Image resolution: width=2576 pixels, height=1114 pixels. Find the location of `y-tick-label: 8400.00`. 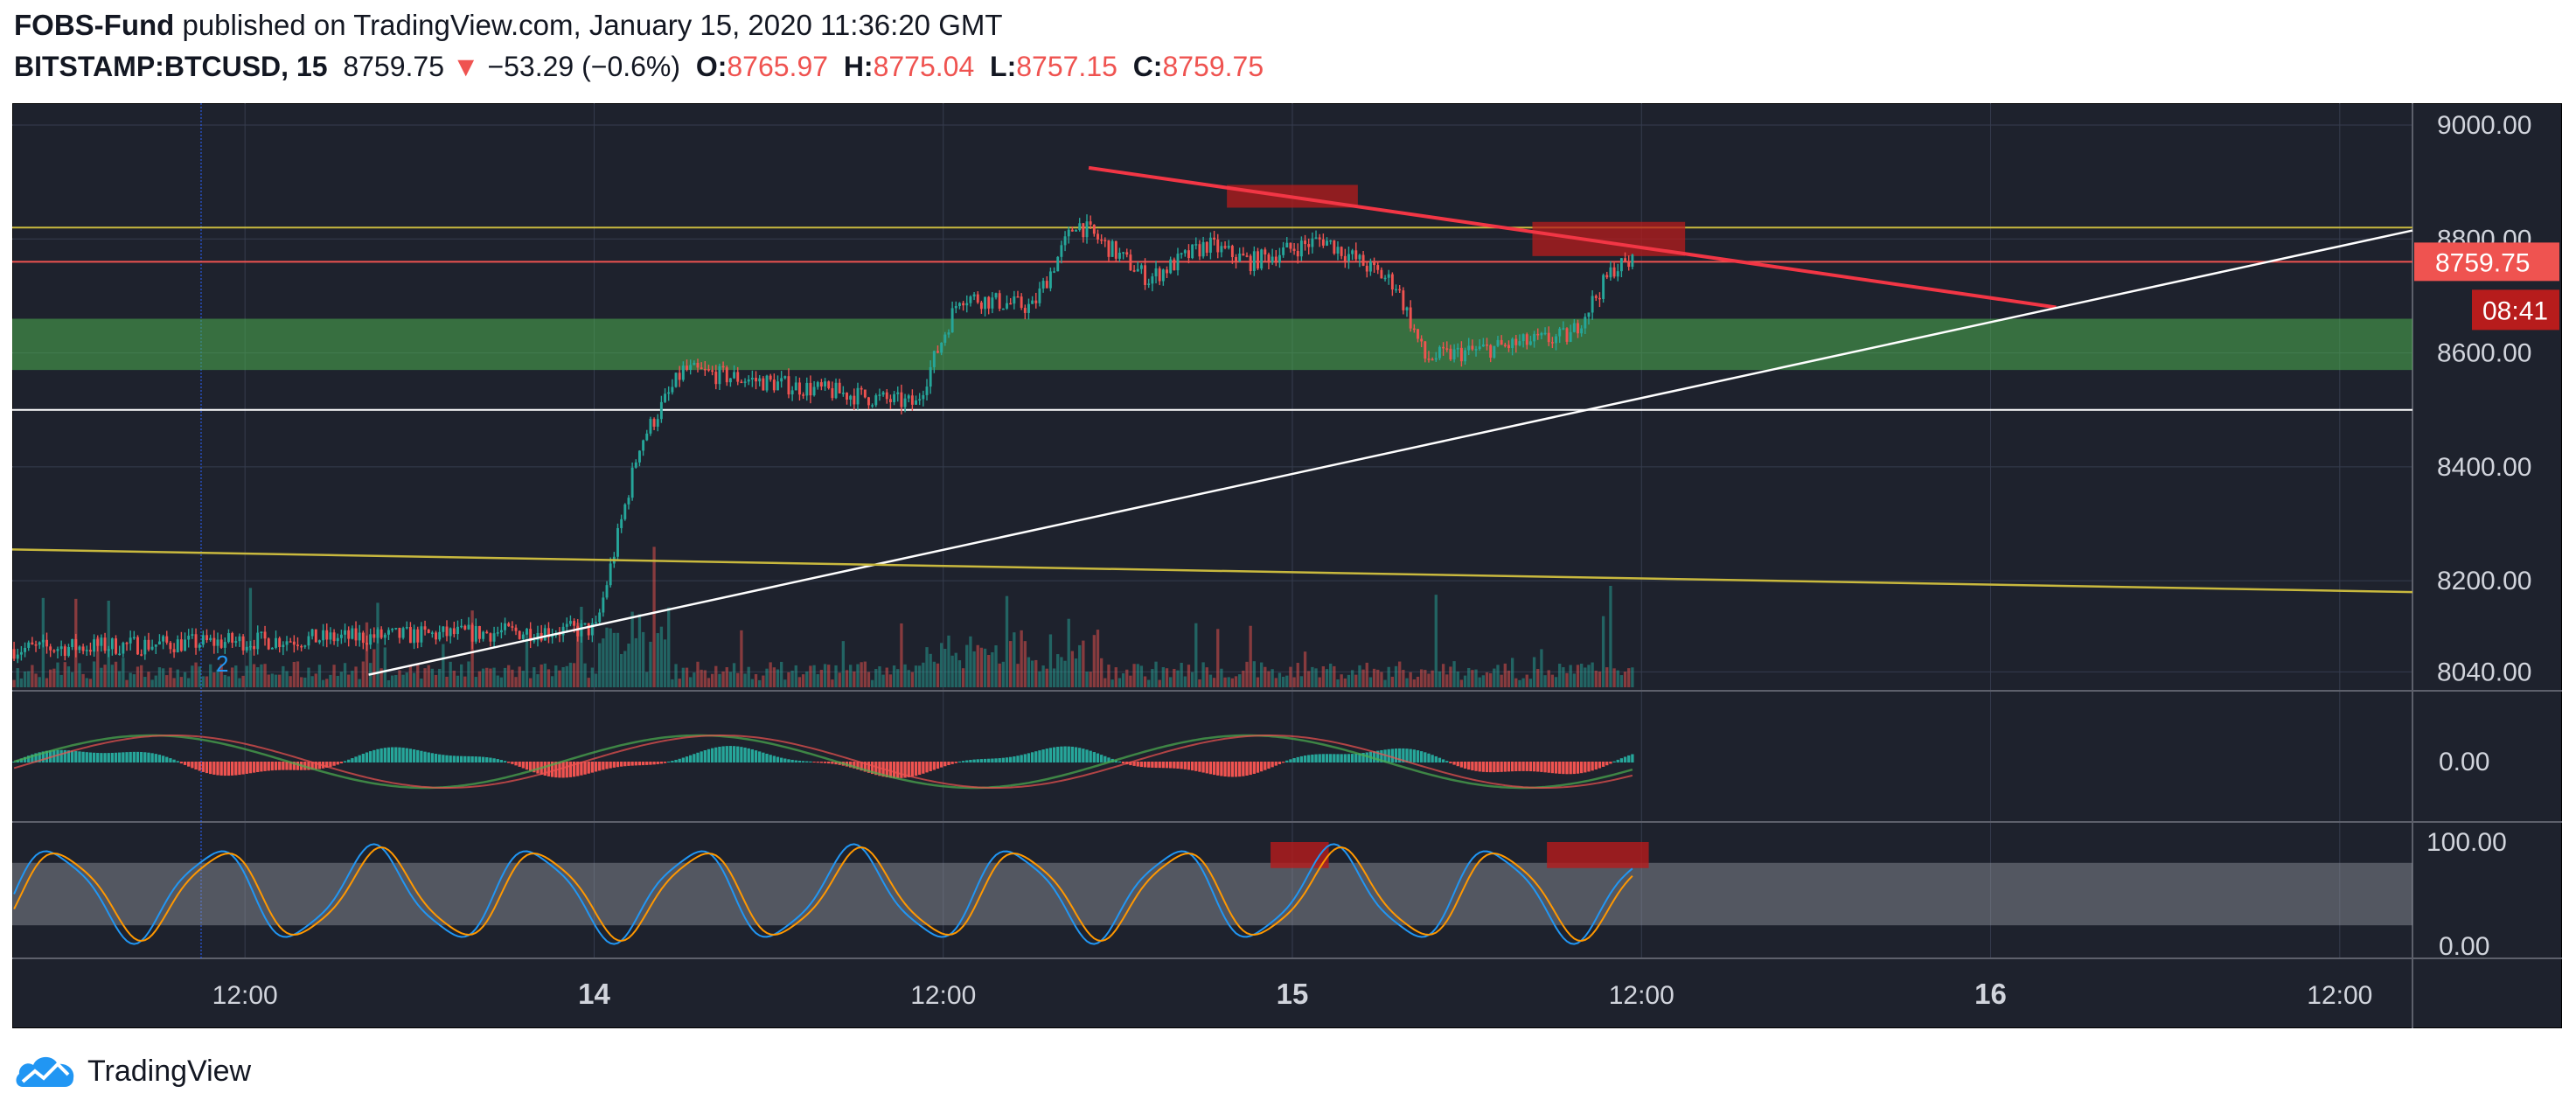

y-tick-label: 8400.00 is located at coordinates (2484, 467).